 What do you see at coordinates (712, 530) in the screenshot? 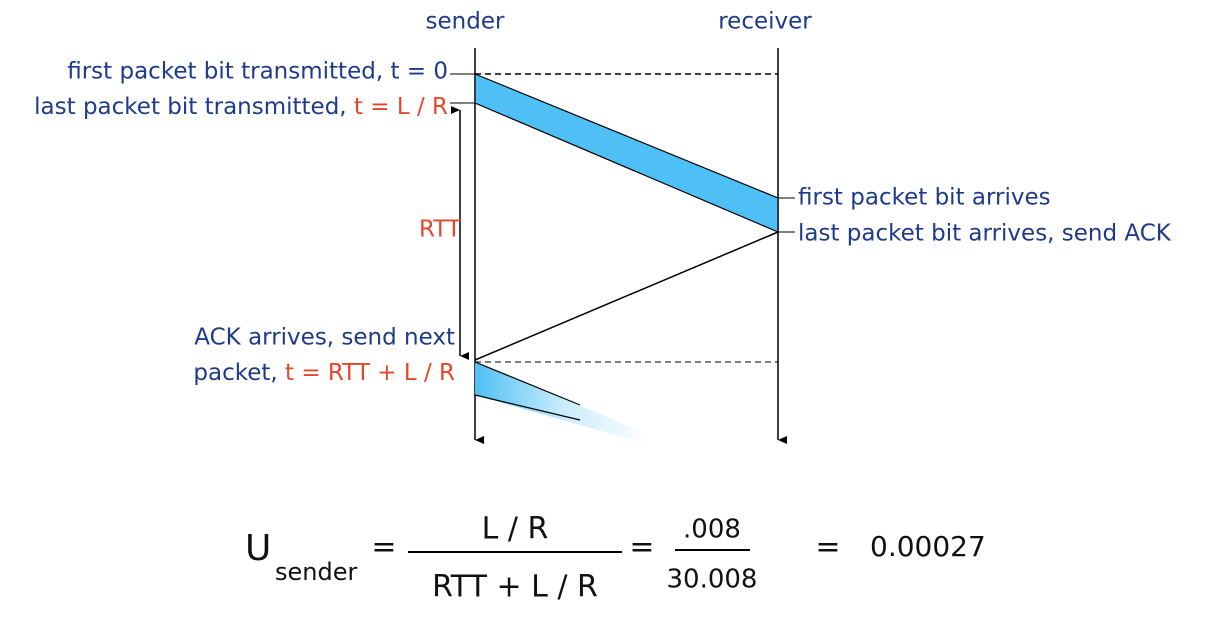
I see `value-numerator: .008` at bounding box center [712, 530].